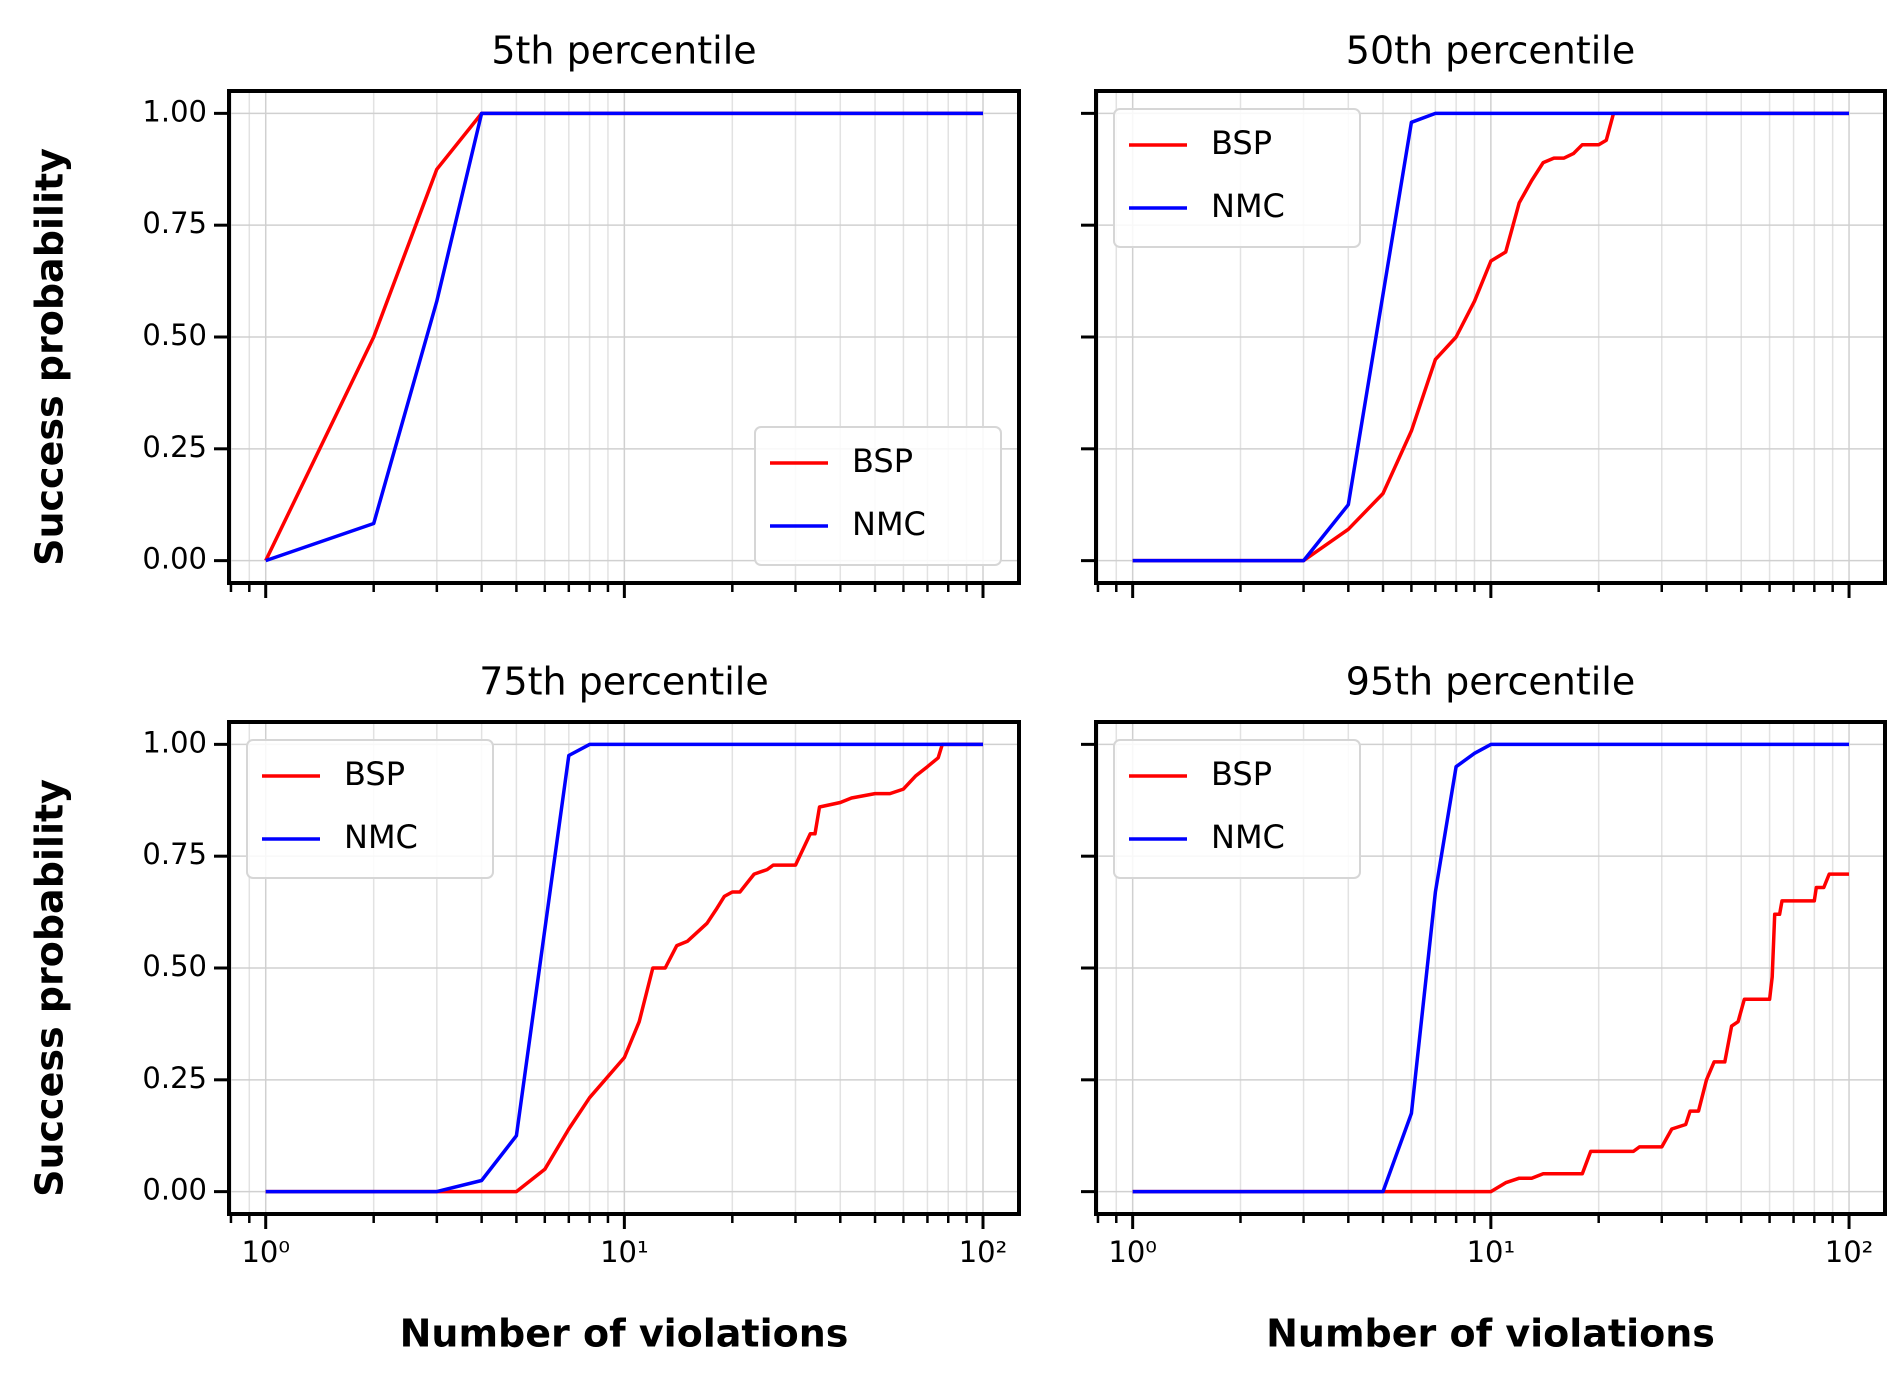  Describe the element at coordinates (623, 51) in the screenshot. I see `subplot-title: 5th percentile` at that location.